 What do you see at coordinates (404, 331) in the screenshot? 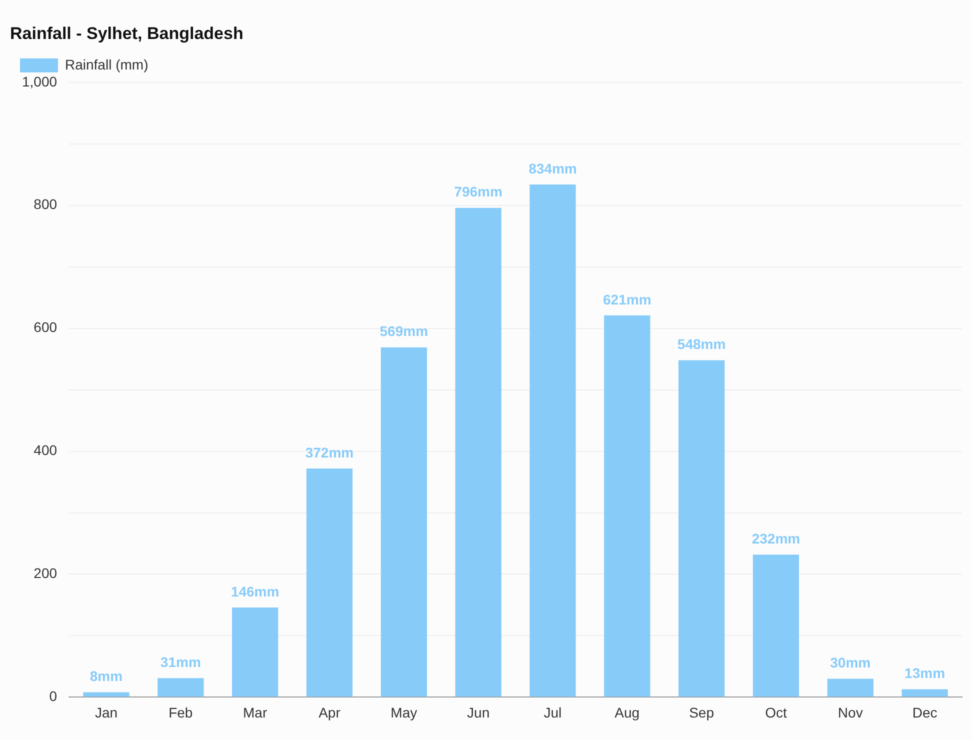
I see `data-label: 569mm` at bounding box center [404, 331].